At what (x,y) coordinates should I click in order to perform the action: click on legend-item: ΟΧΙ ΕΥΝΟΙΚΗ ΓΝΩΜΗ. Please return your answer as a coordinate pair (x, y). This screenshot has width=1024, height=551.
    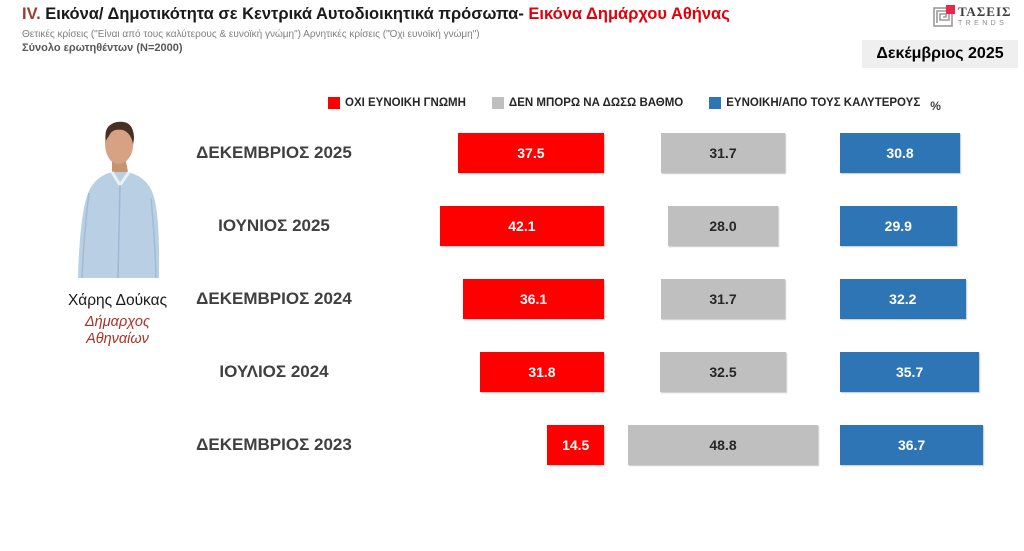
    Looking at the image, I should click on (397, 103).